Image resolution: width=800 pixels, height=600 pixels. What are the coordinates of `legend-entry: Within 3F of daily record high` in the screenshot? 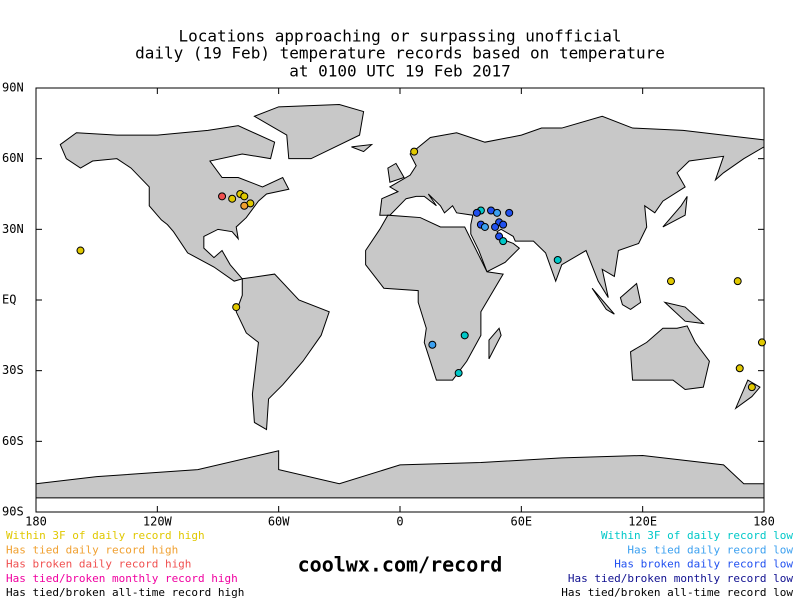 It's located at (105, 535).